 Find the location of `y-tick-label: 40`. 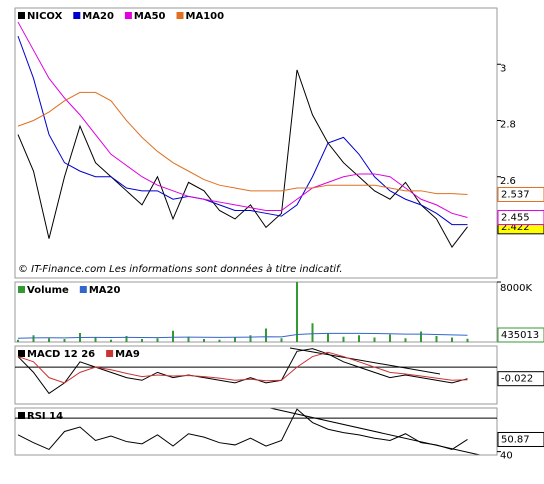

y-tick-label: 40 is located at coordinates (506, 456).